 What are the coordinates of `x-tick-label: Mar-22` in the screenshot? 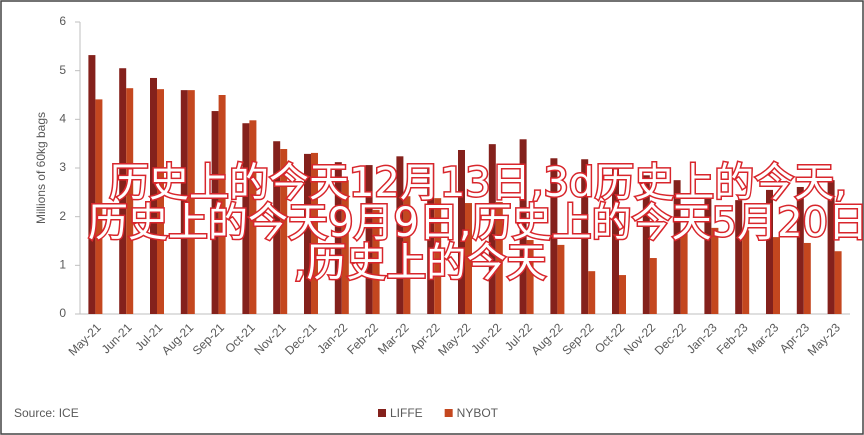 It's located at (393, 338).